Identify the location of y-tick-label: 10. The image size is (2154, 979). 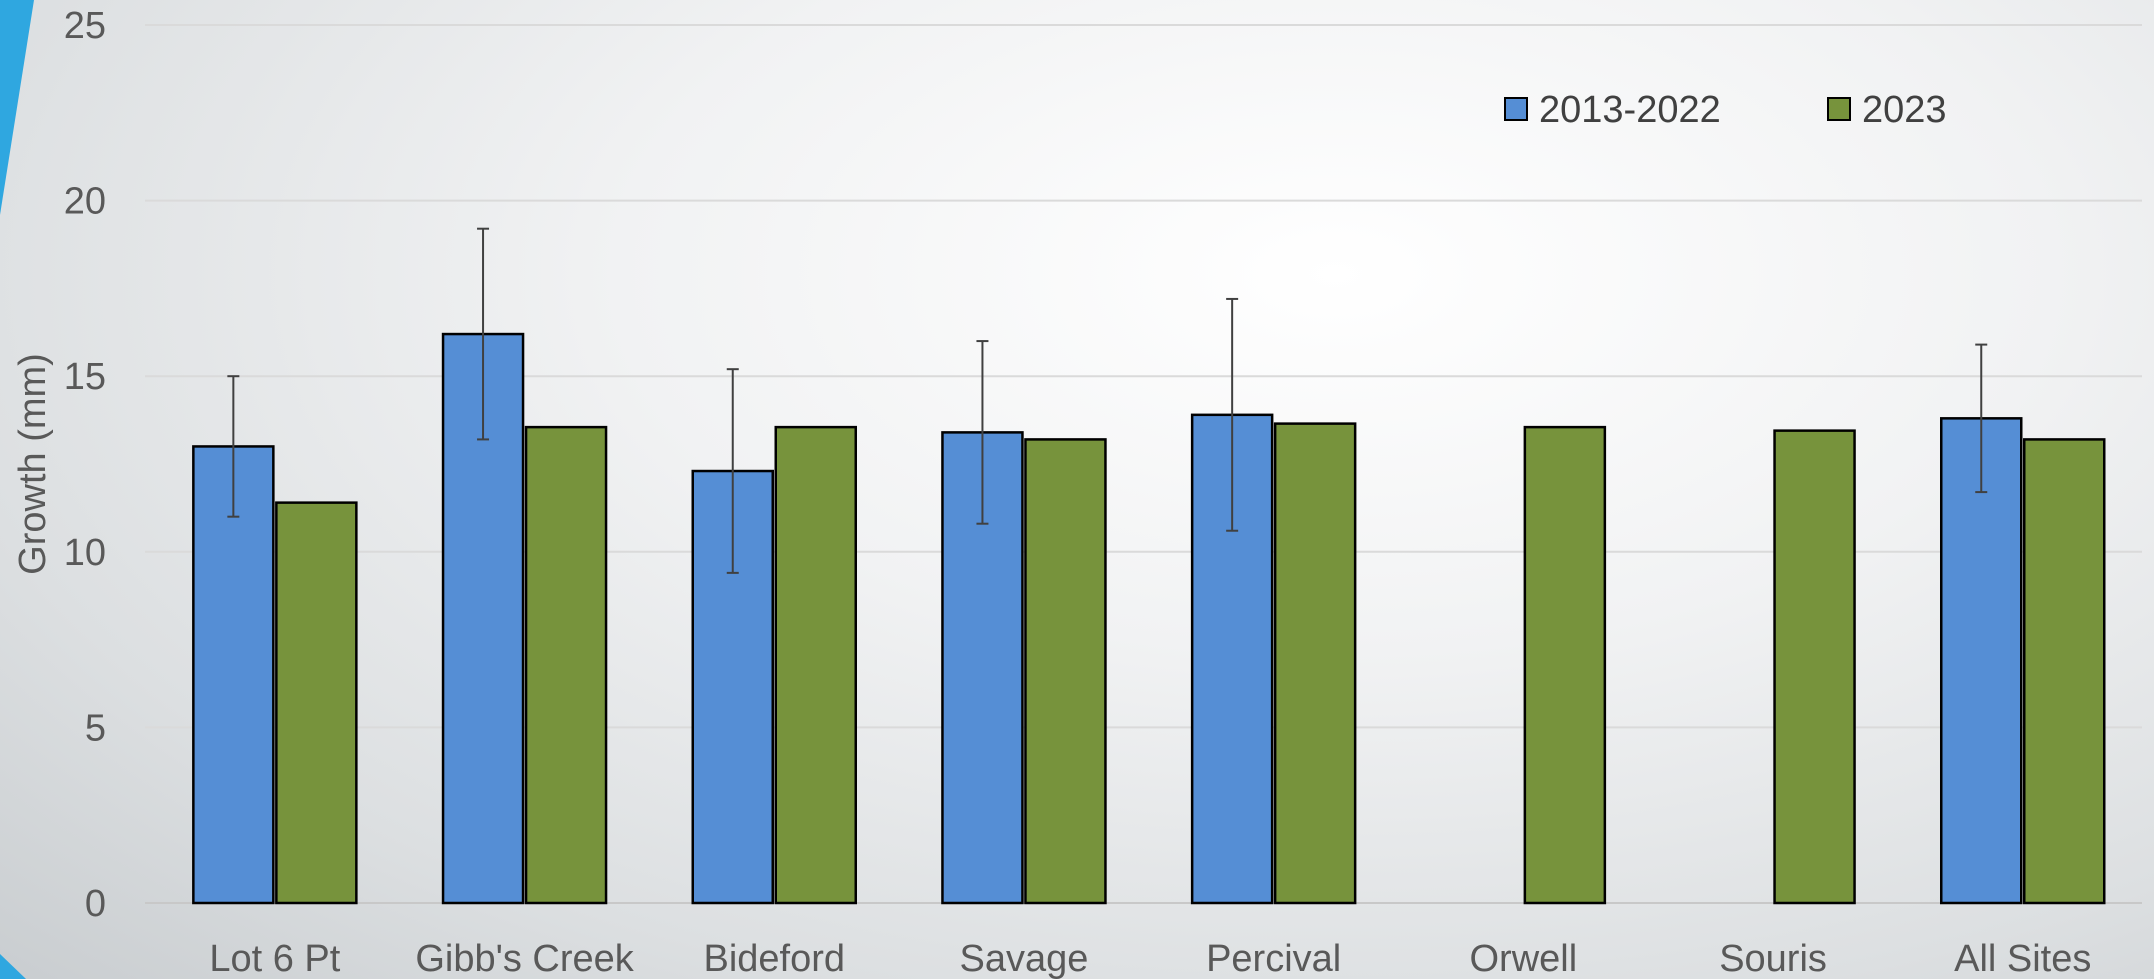
(85, 553).